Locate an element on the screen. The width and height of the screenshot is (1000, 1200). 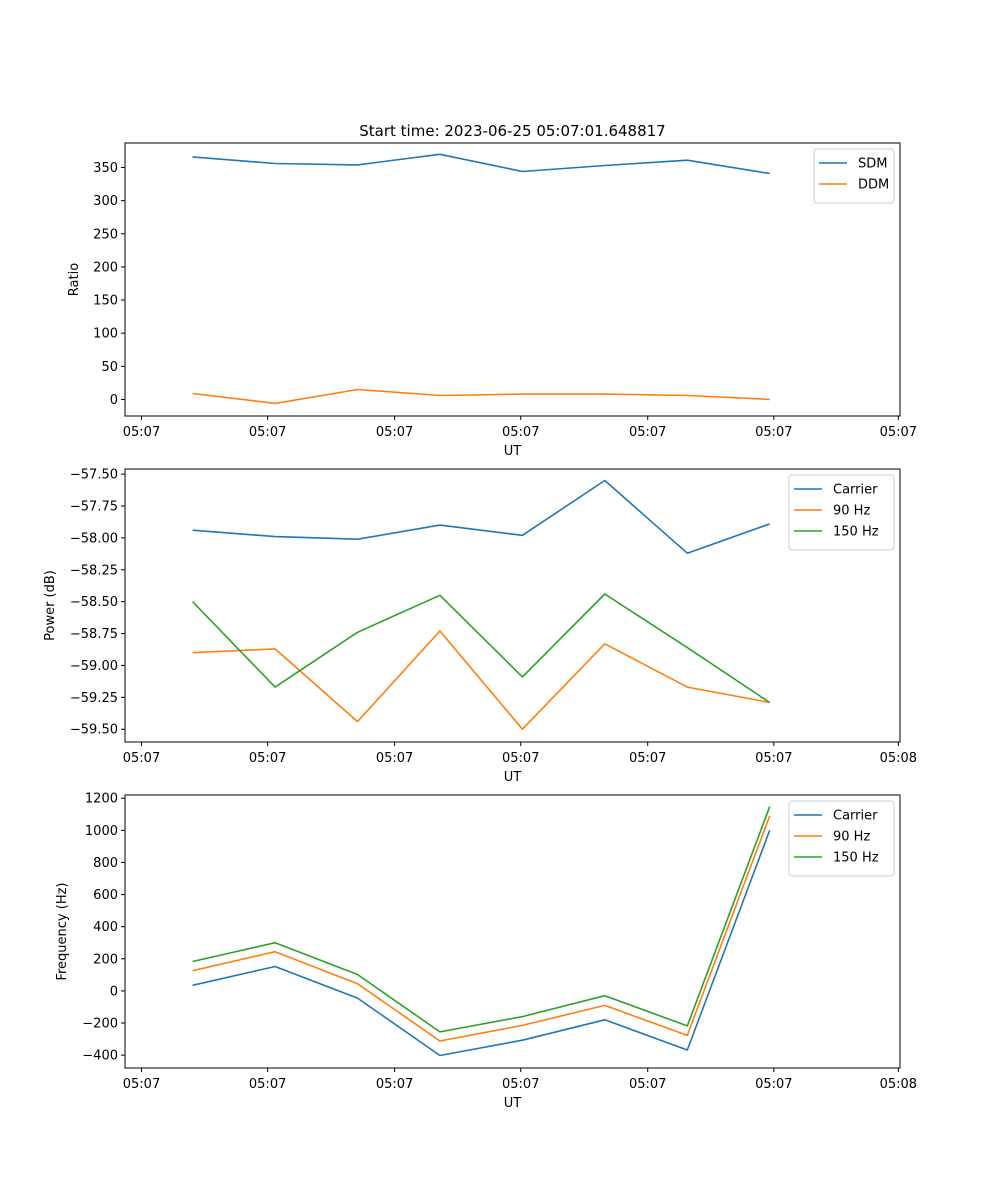
y-tick-label: 800 is located at coordinates (105, 863).